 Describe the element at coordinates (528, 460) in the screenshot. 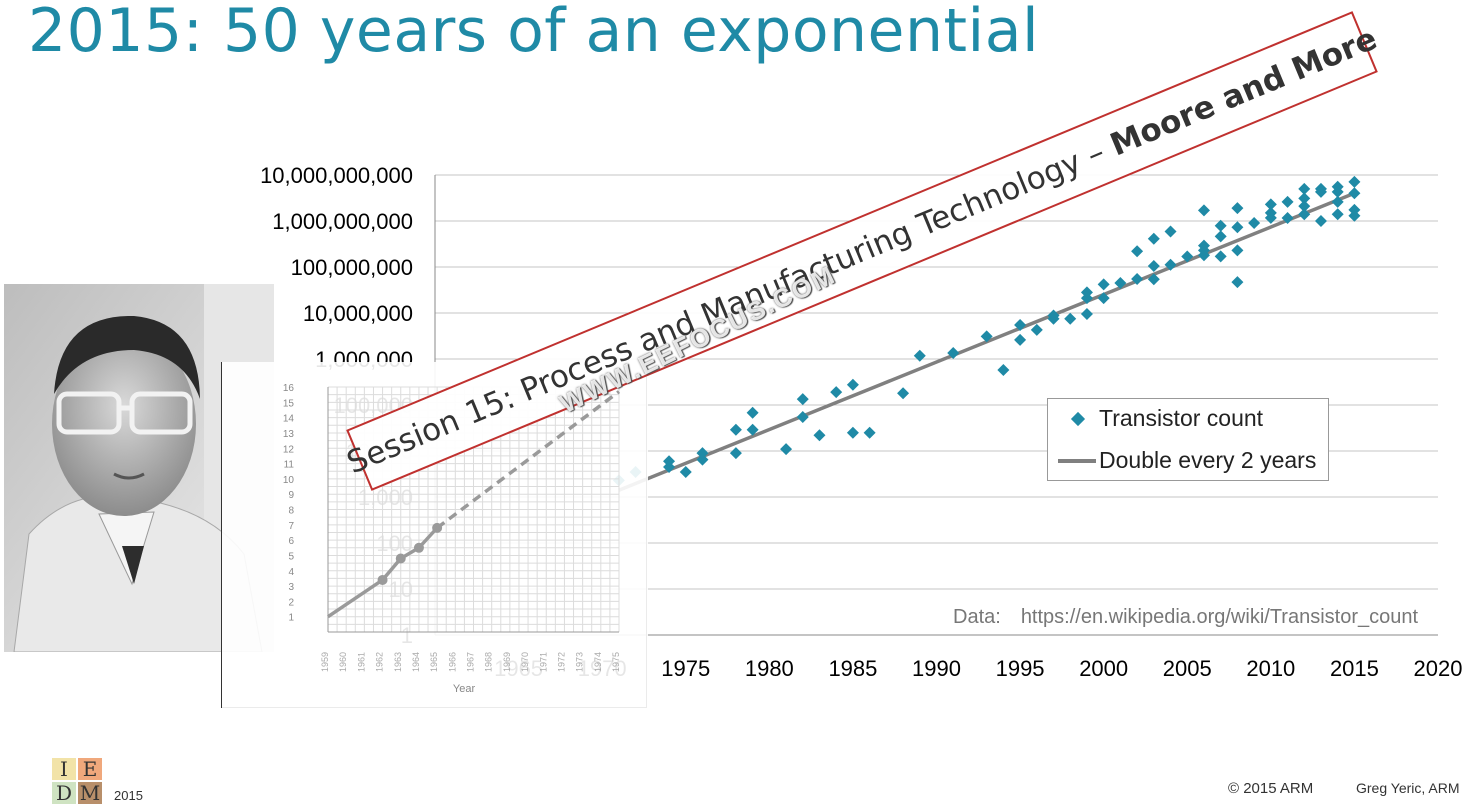

I see `inset-extrapolation-line` at that location.